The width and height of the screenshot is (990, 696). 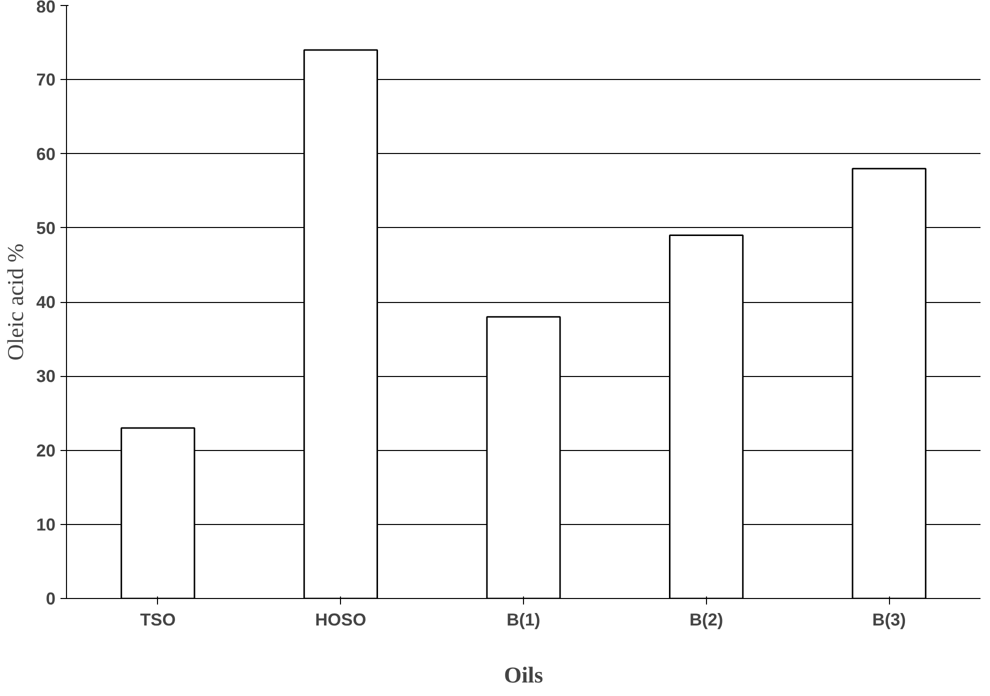 What do you see at coordinates (46, 524) in the screenshot?
I see `y-tick-label: 10` at bounding box center [46, 524].